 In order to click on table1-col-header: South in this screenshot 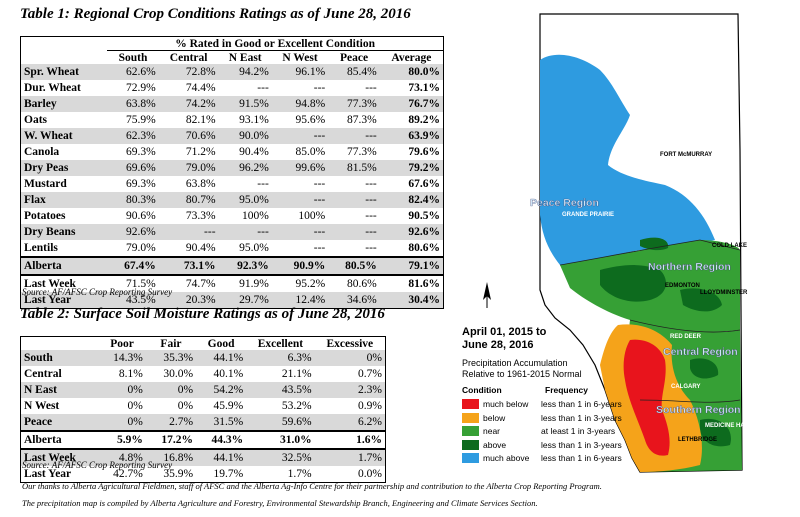, I will do `click(133, 57)`.